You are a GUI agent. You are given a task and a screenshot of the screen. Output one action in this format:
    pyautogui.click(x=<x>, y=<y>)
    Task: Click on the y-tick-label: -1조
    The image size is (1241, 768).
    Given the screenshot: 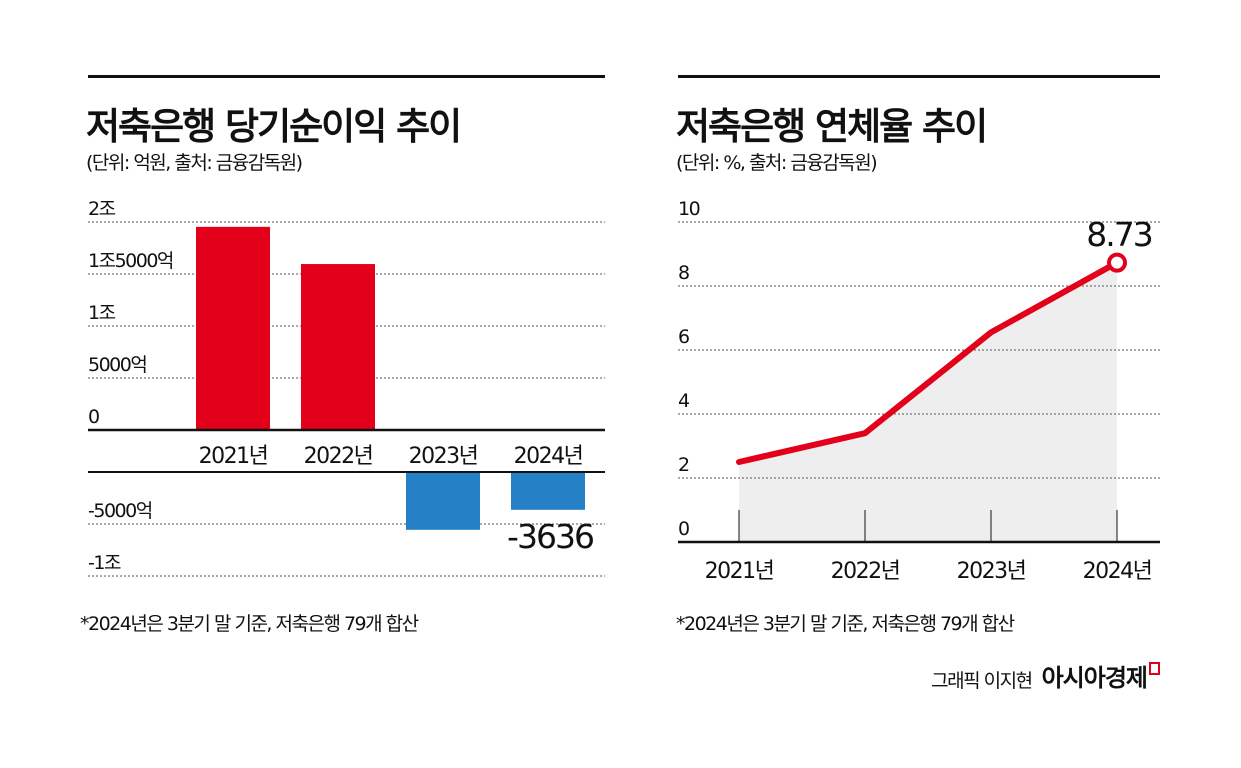 What is the action you would take?
    pyautogui.click(x=104, y=563)
    